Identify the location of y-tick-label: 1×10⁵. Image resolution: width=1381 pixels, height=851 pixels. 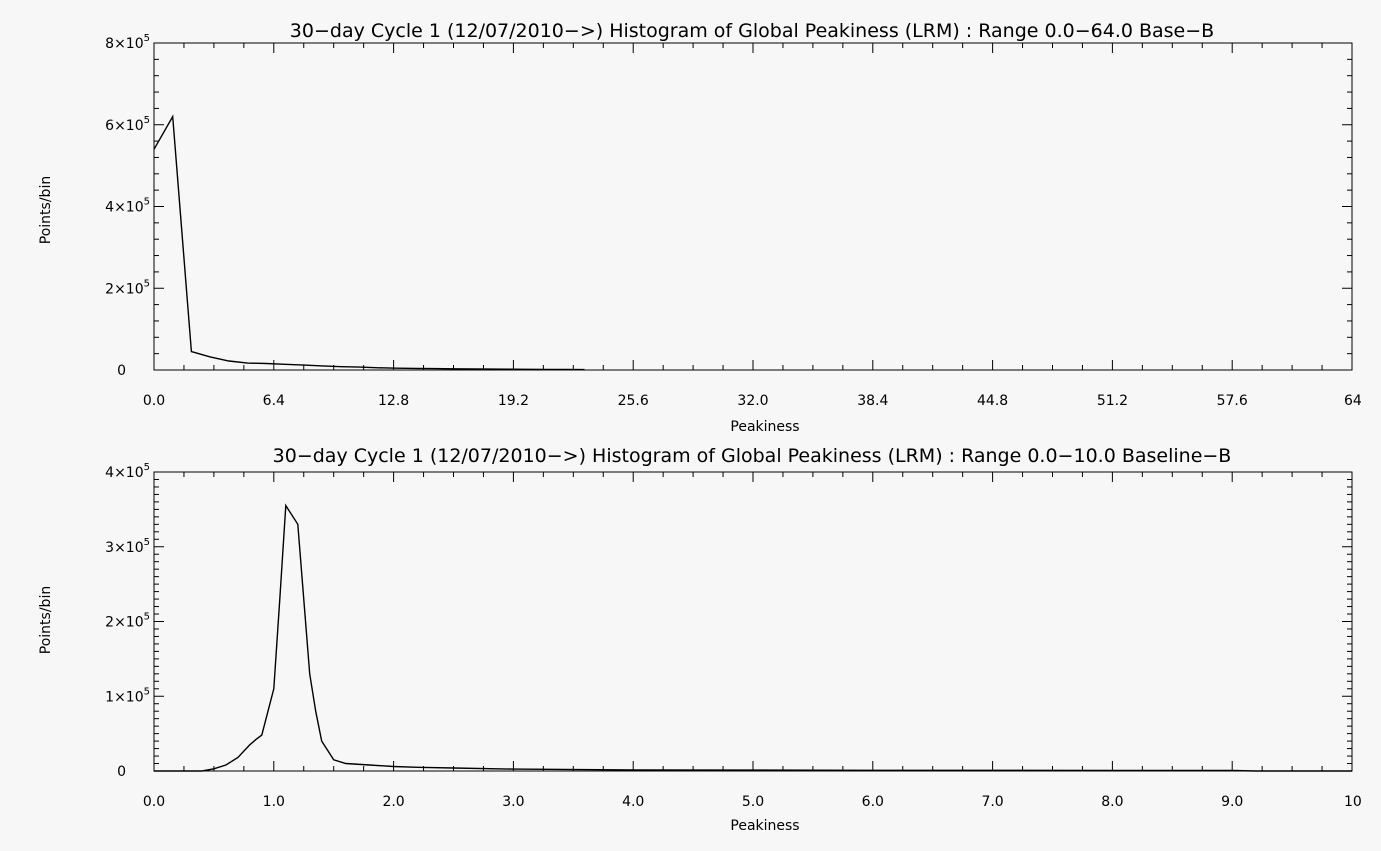
(127, 695).